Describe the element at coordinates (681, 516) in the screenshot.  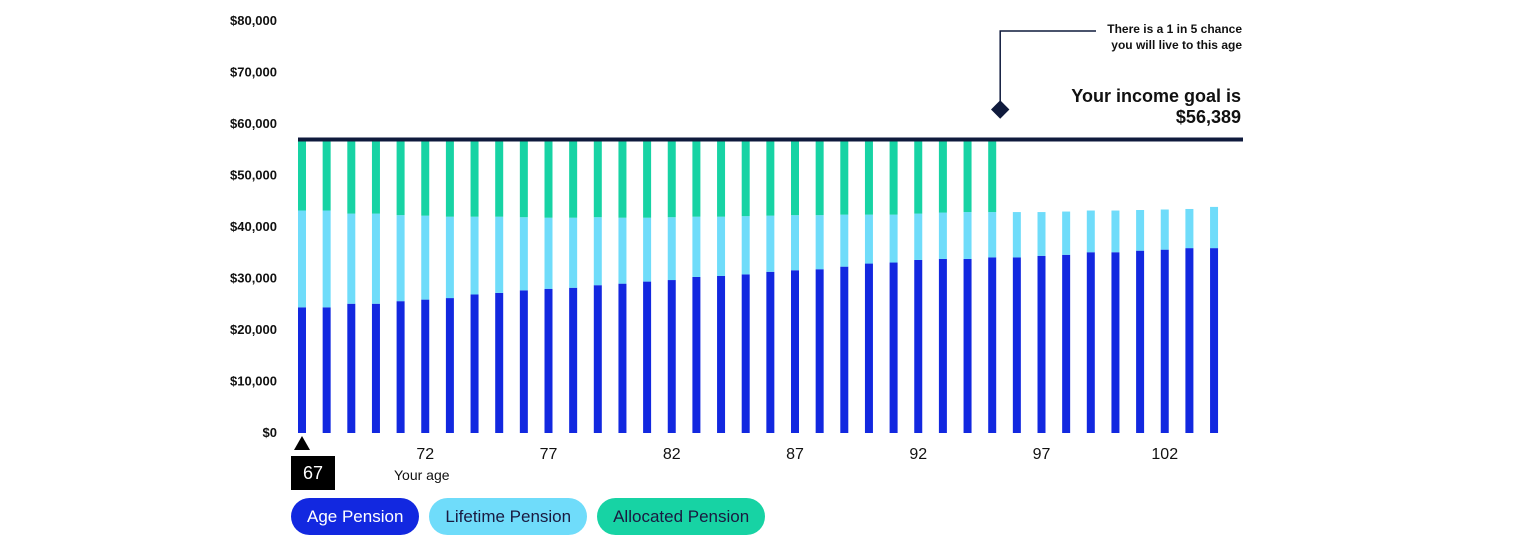
I see `legend-allocated-pension-button: Allocated Pension` at that location.